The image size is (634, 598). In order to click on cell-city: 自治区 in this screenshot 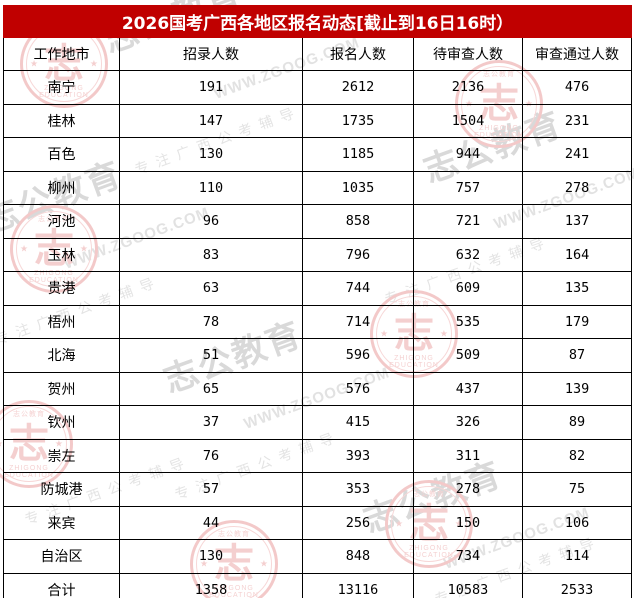, I will do `click(61, 556)`.